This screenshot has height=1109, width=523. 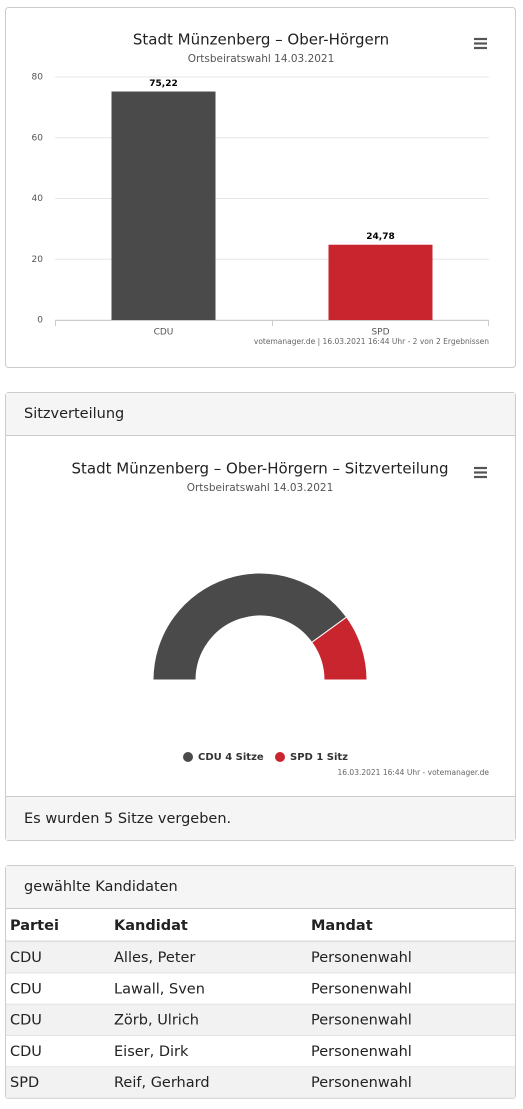 What do you see at coordinates (34, 926) in the screenshot?
I see `table-header: Partei` at bounding box center [34, 926].